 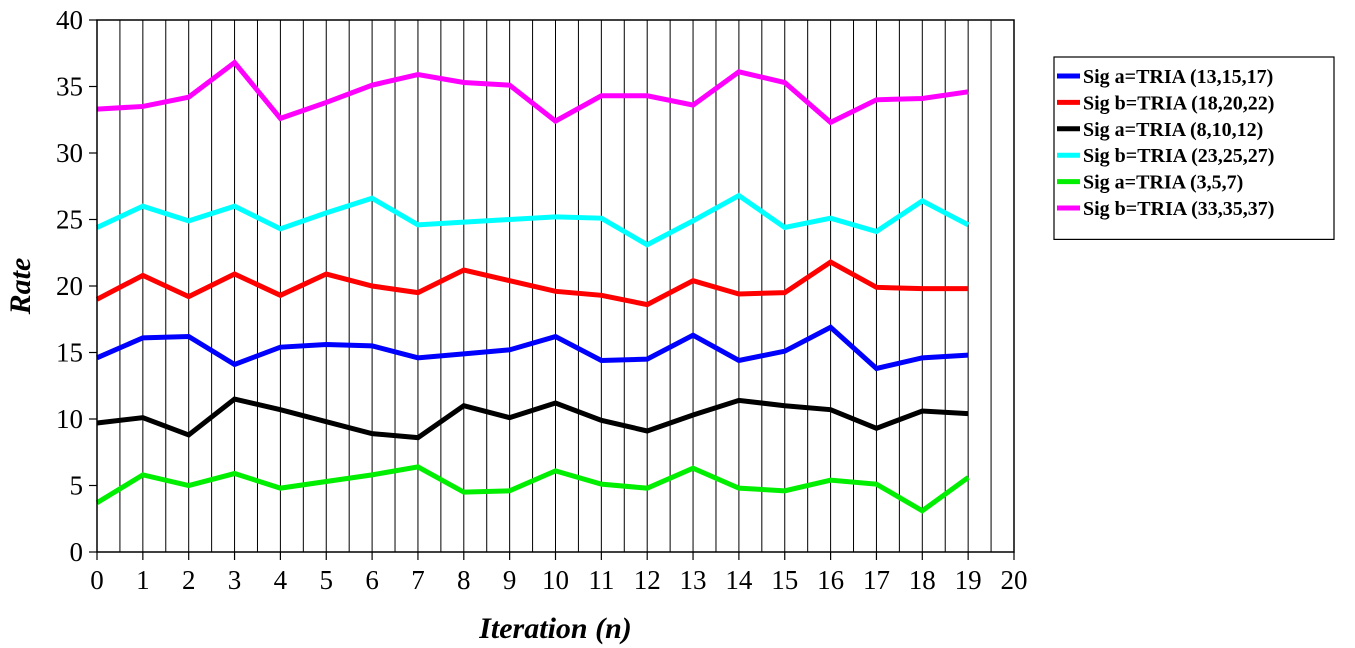 I want to click on x-tick-label: 0, so click(x=97, y=580).